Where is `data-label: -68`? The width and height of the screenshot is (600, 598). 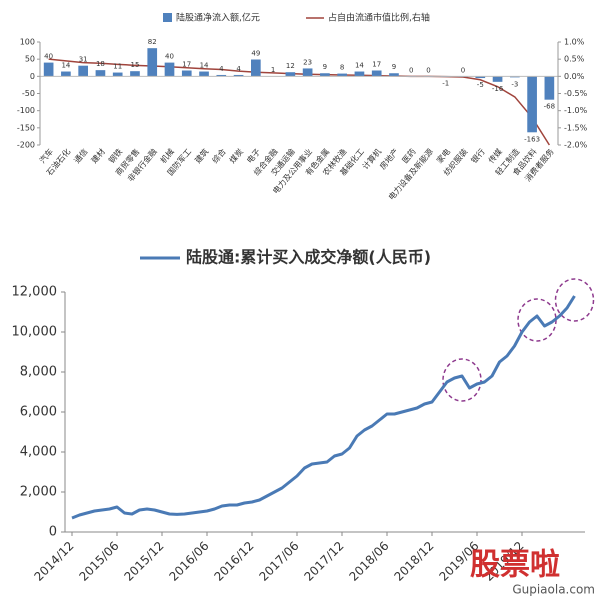
data-label: -68 is located at coordinates (549, 107).